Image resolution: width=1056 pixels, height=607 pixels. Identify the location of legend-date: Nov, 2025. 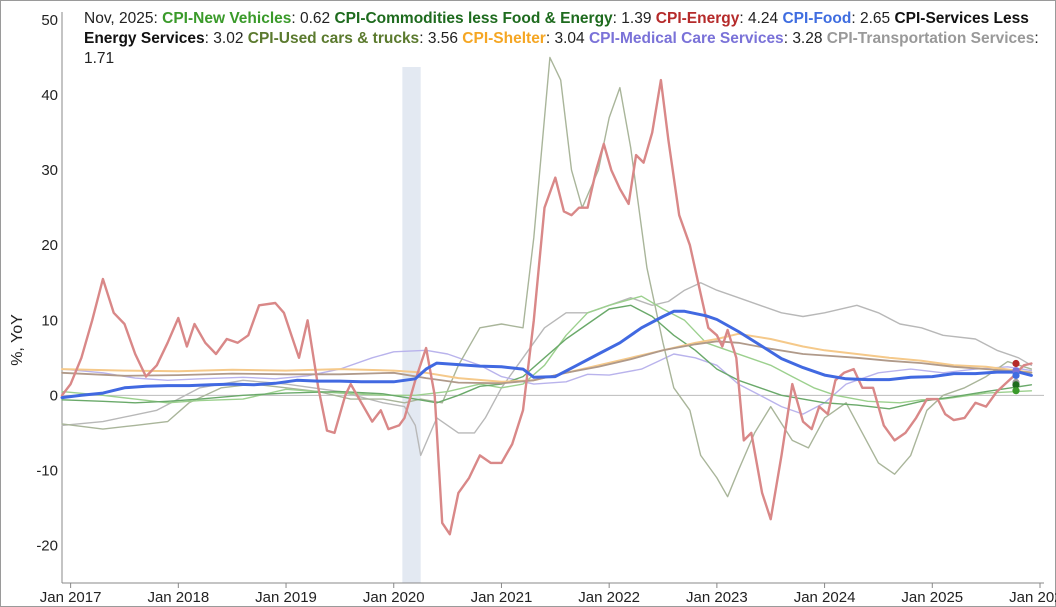
(119, 18).